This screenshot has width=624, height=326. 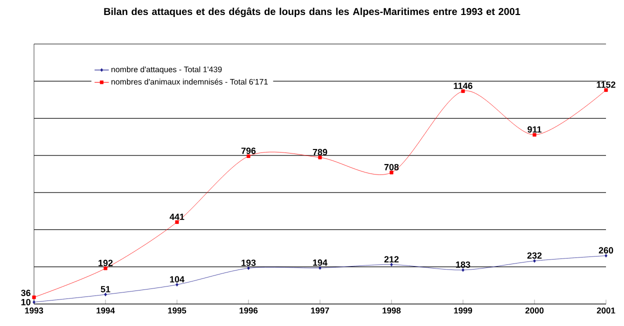 I want to click on data-label: 708, so click(x=391, y=167).